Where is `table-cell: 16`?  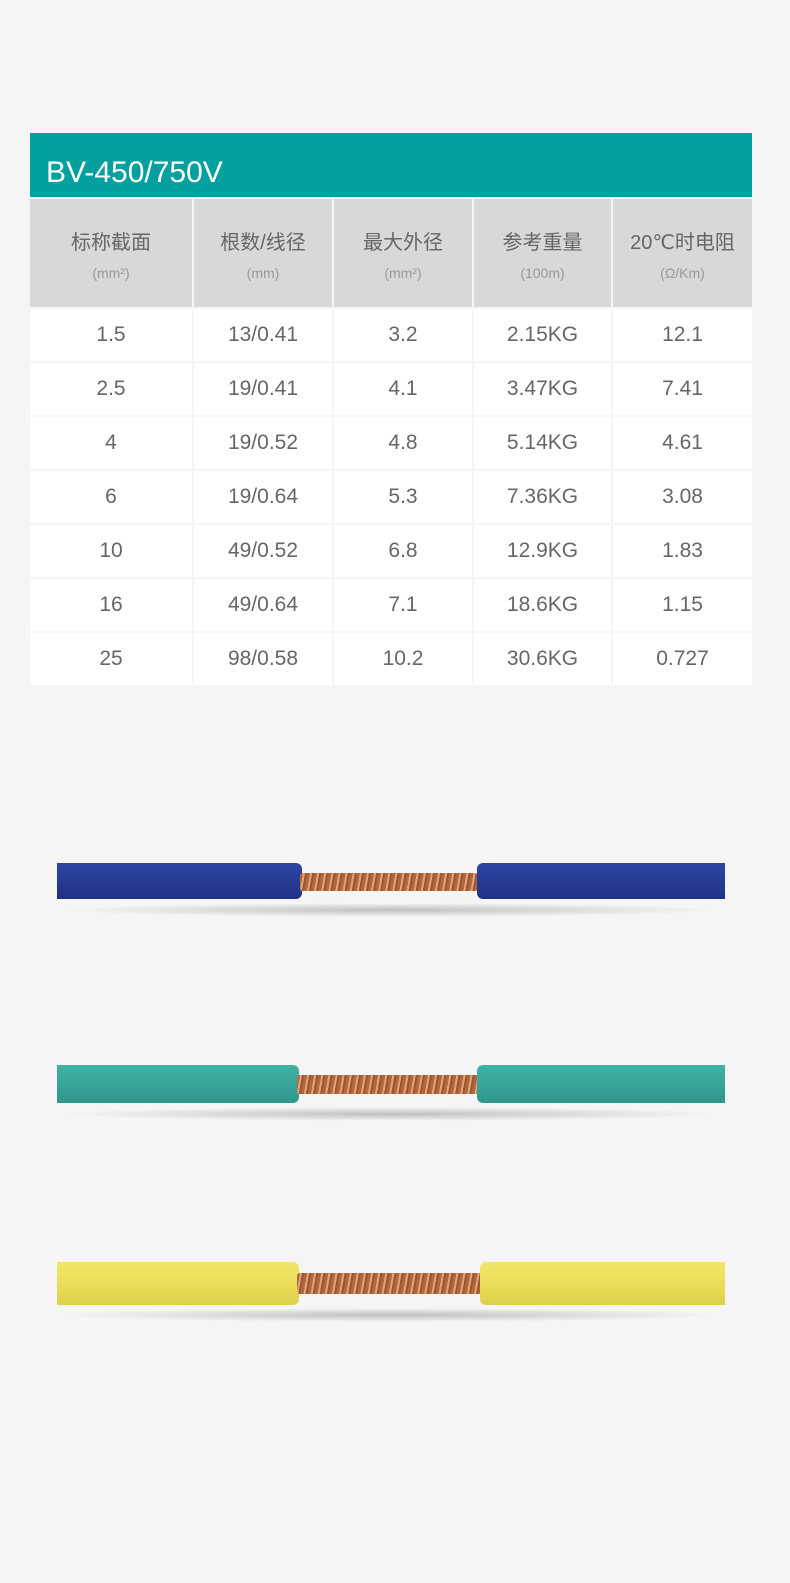 table-cell: 16 is located at coordinates (111, 605).